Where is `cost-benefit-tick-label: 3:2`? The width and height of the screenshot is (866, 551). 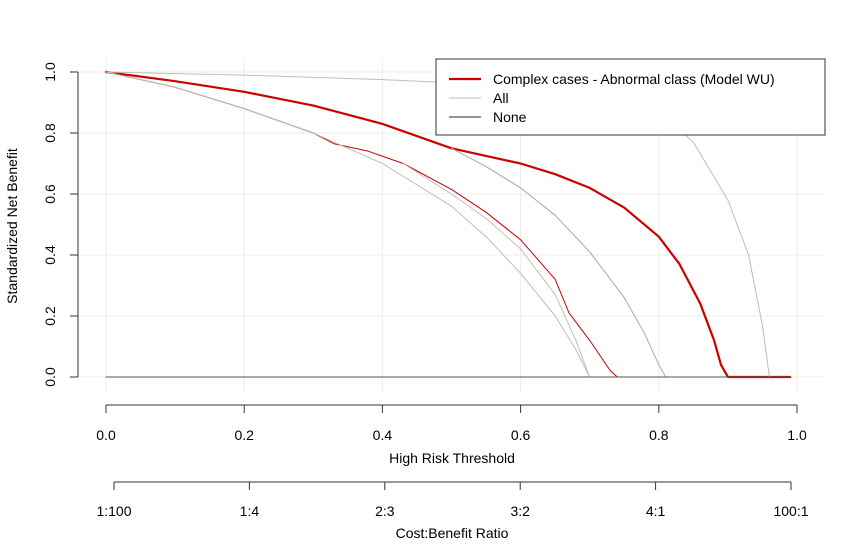 cost-benefit-tick-label: 3:2 is located at coordinates (520, 511).